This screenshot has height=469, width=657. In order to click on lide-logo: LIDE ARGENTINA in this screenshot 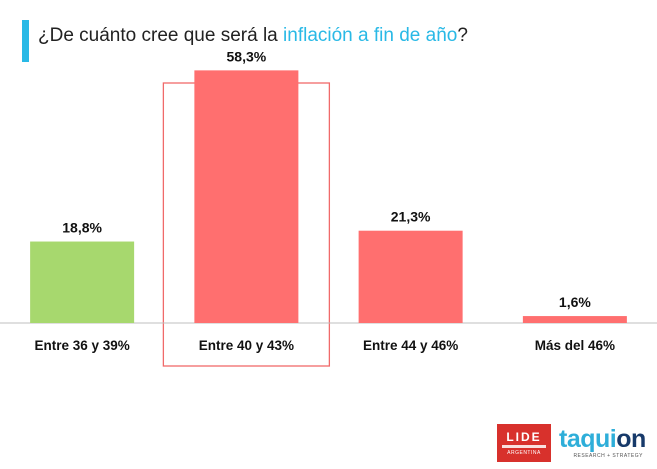, I will do `click(524, 443)`.